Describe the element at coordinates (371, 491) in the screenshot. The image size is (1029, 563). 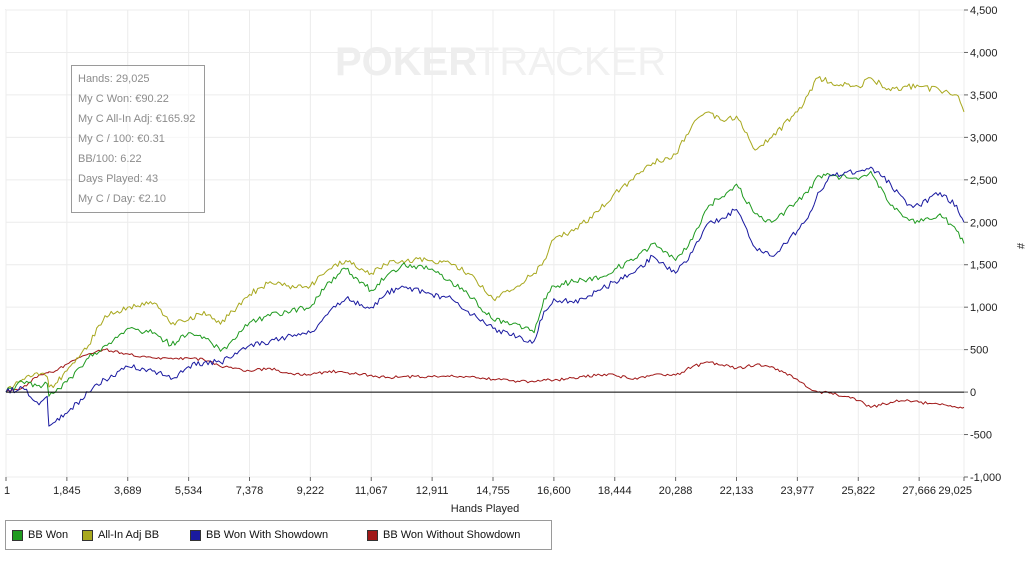
I see `x-tick-label: 11,067` at that location.